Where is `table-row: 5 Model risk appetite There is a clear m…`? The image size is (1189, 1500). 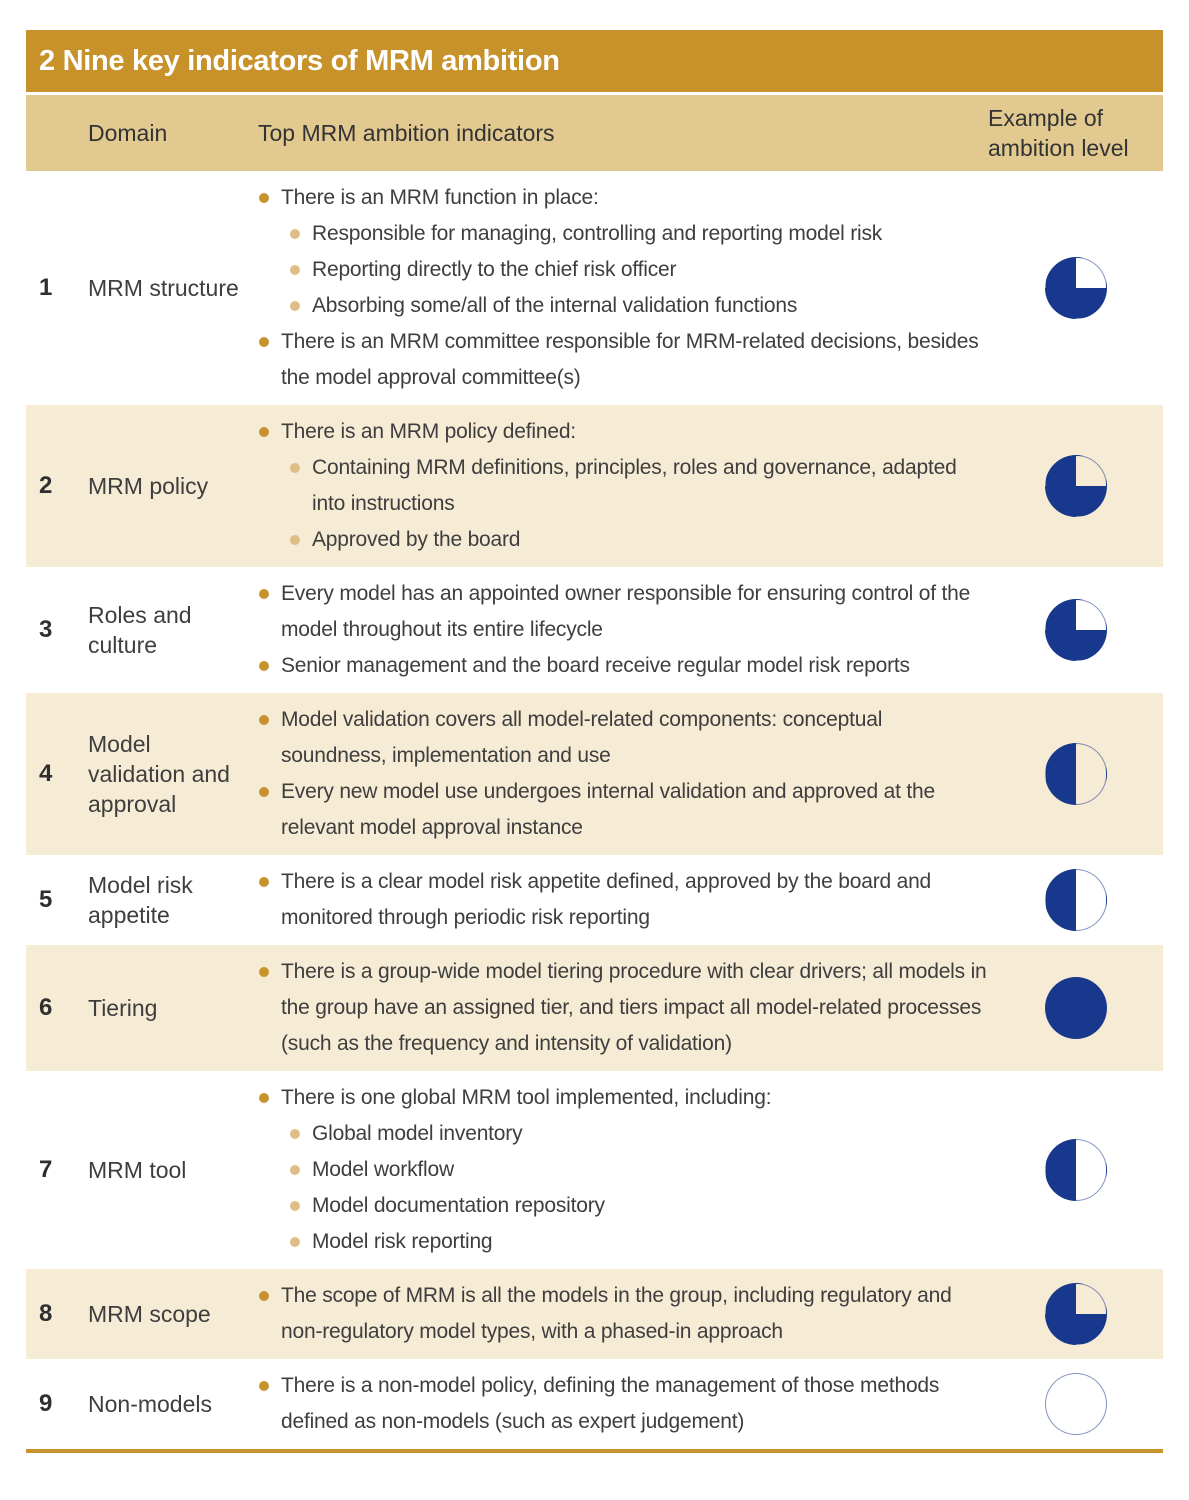
table-row: 5 Model risk appetite There is a clear m… is located at coordinates (594, 900).